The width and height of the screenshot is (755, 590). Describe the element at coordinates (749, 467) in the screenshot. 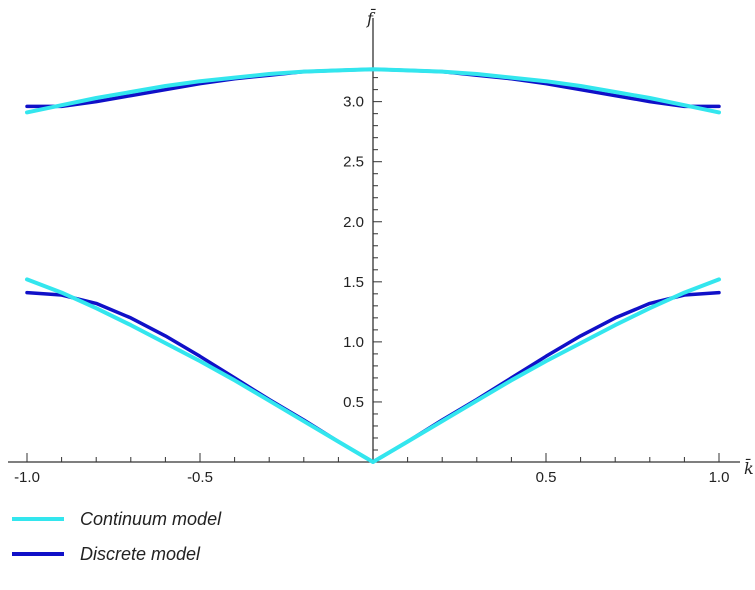

I see `x-axis-label: k̄` at that location.